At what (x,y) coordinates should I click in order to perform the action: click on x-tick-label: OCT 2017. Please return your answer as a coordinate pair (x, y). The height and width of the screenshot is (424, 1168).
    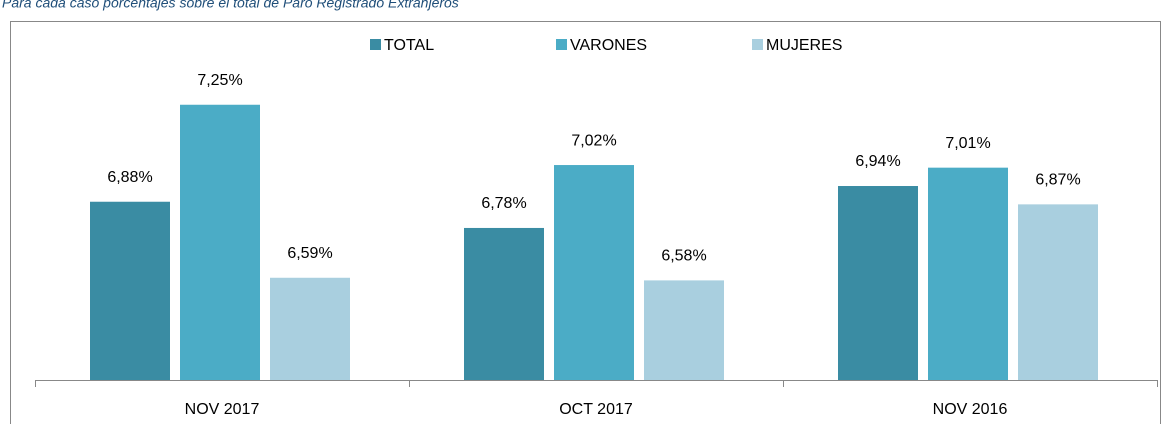
    Looking at the image, I should click on (596, 409).